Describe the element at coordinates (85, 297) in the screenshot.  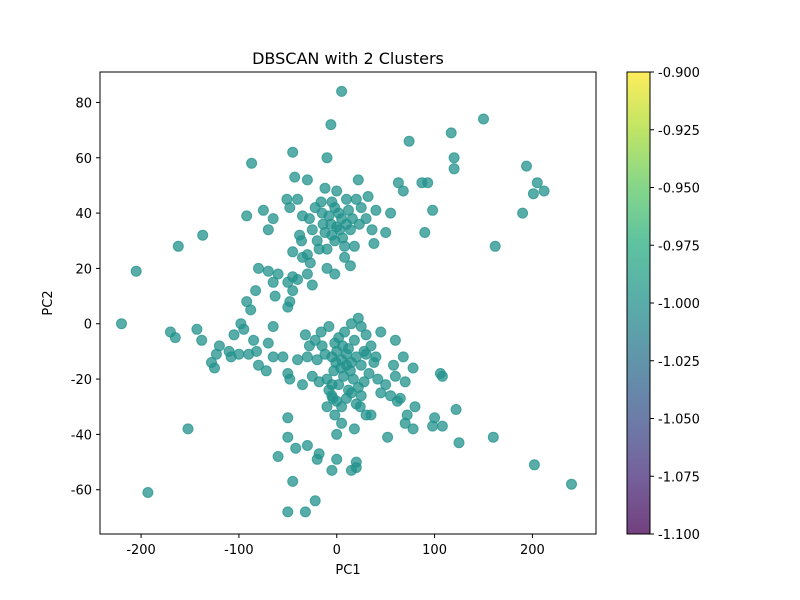
I see `y-axis-ticks: -60 -40 -20 0 20 40 60 80` at that location.